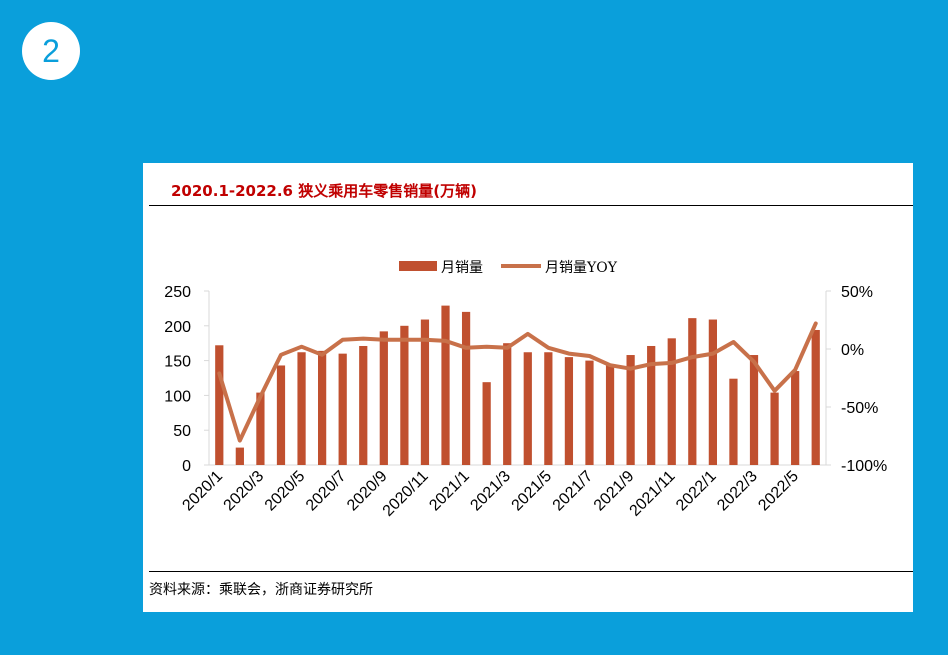  I want to click on right-axis-tick-label: -100%, so click(864, 466).